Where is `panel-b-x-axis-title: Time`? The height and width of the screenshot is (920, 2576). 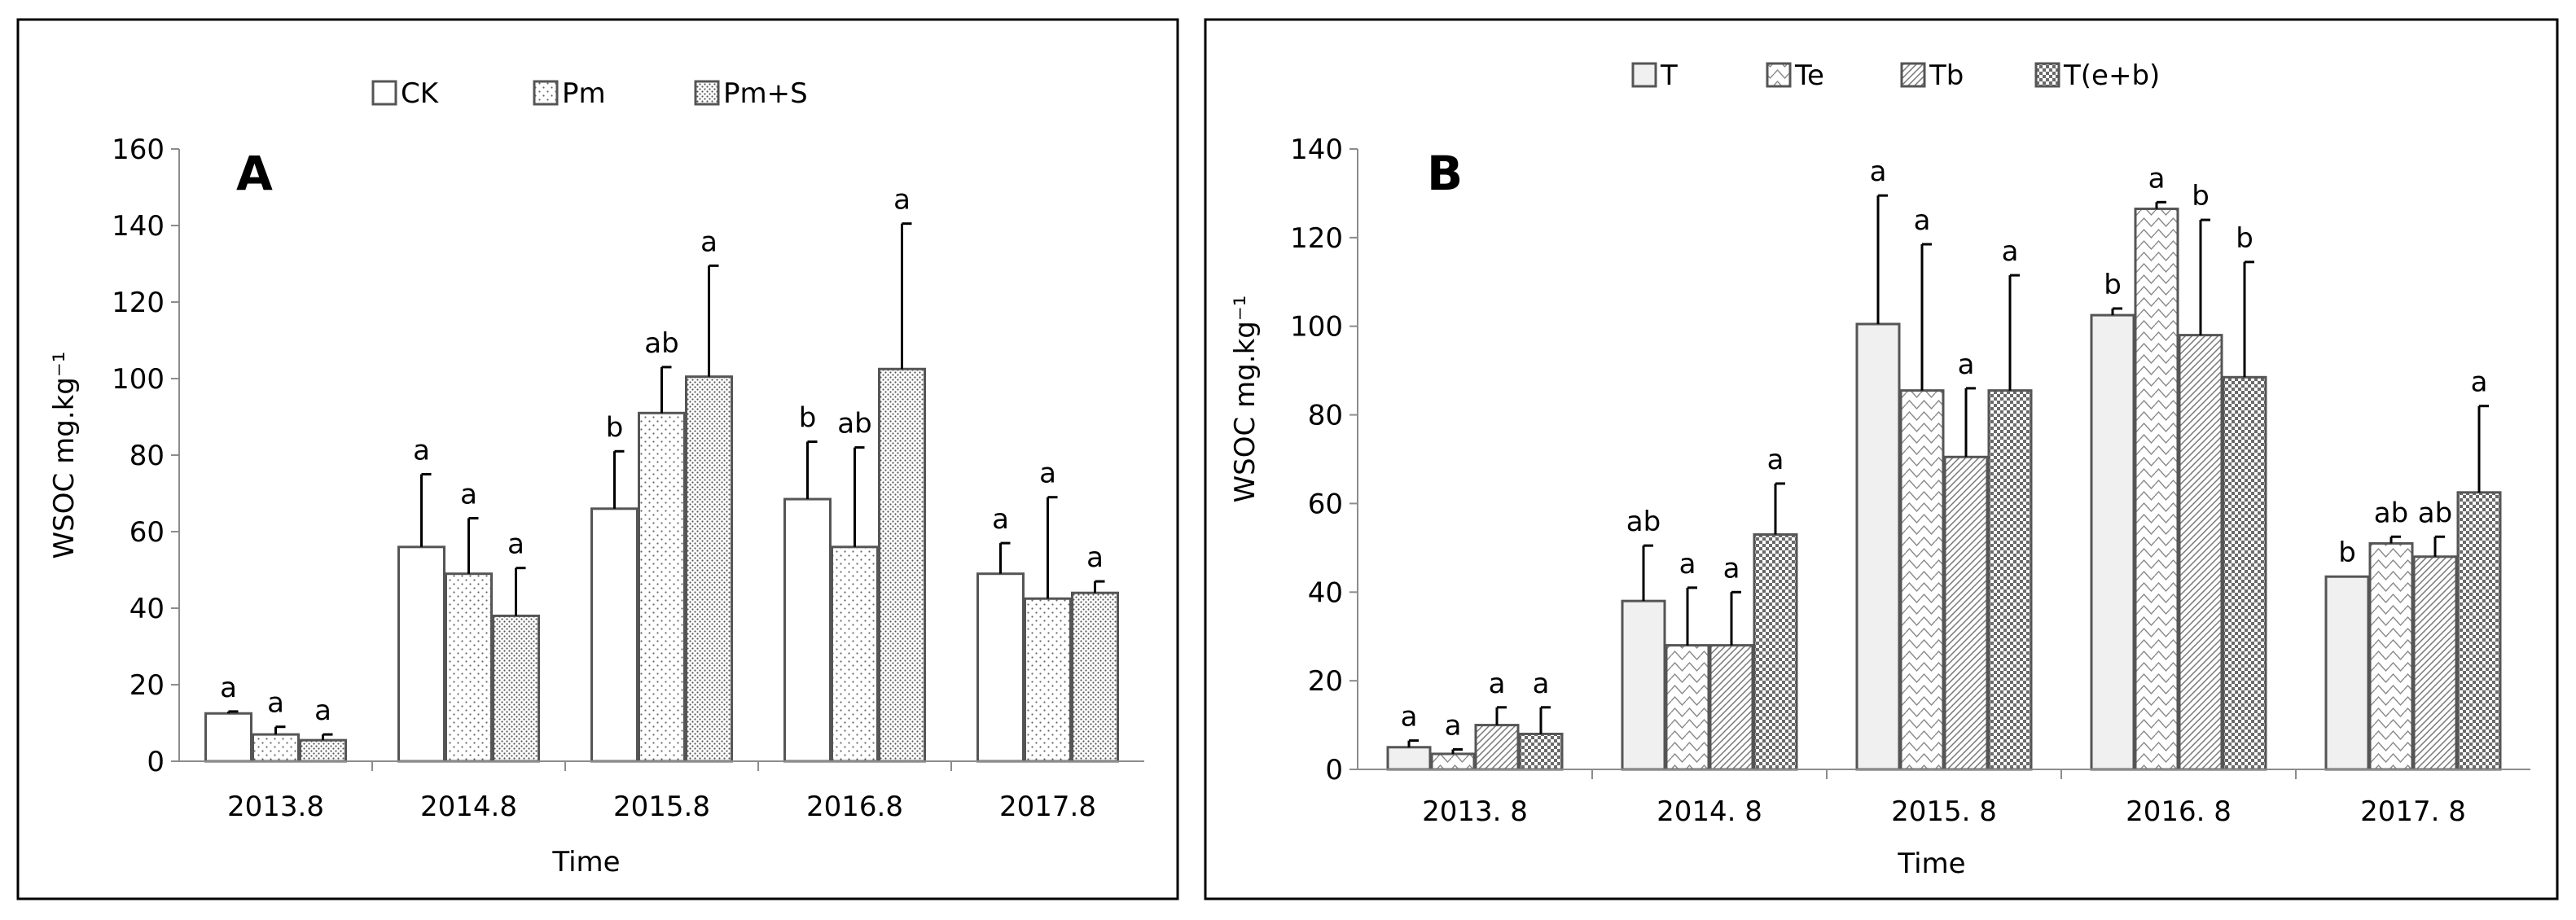
panel-b-x-axis-title: Time is located at coordinates (1931, 864).